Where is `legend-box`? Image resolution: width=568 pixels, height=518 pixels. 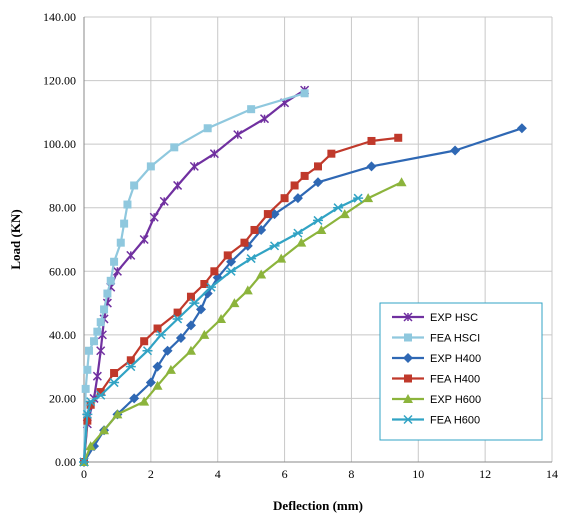 legend-box is located at coordinates (461, 371).